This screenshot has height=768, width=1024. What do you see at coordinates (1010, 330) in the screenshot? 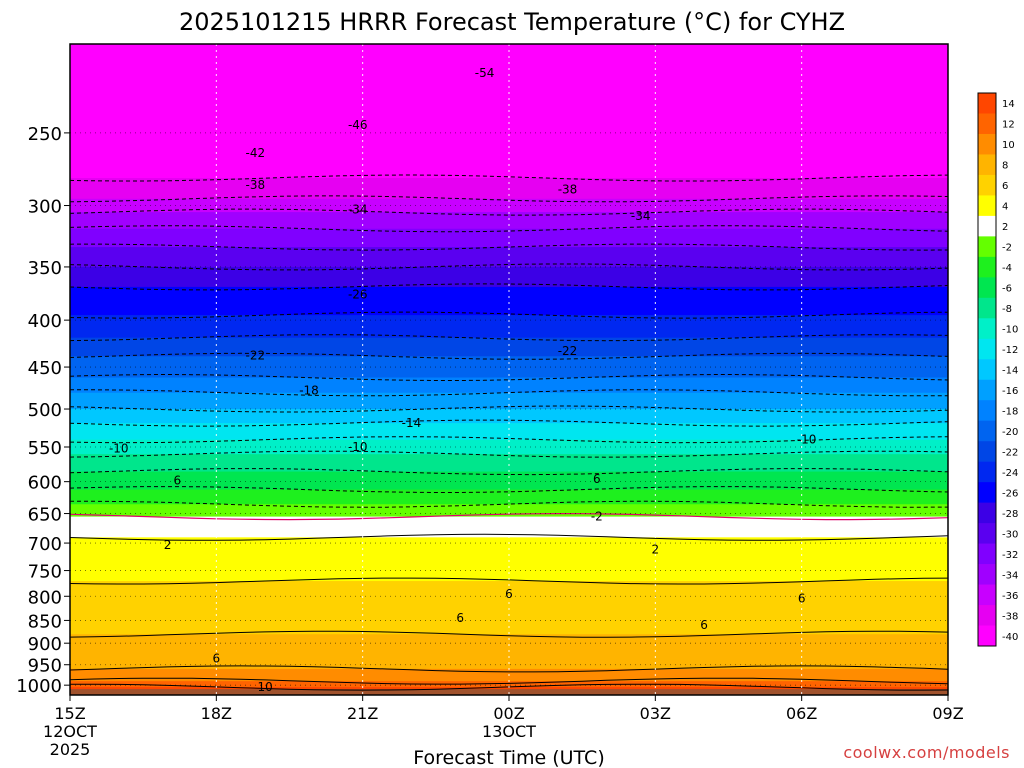
I see `colorbar-label: -10` at bounding box center [1010, 330].